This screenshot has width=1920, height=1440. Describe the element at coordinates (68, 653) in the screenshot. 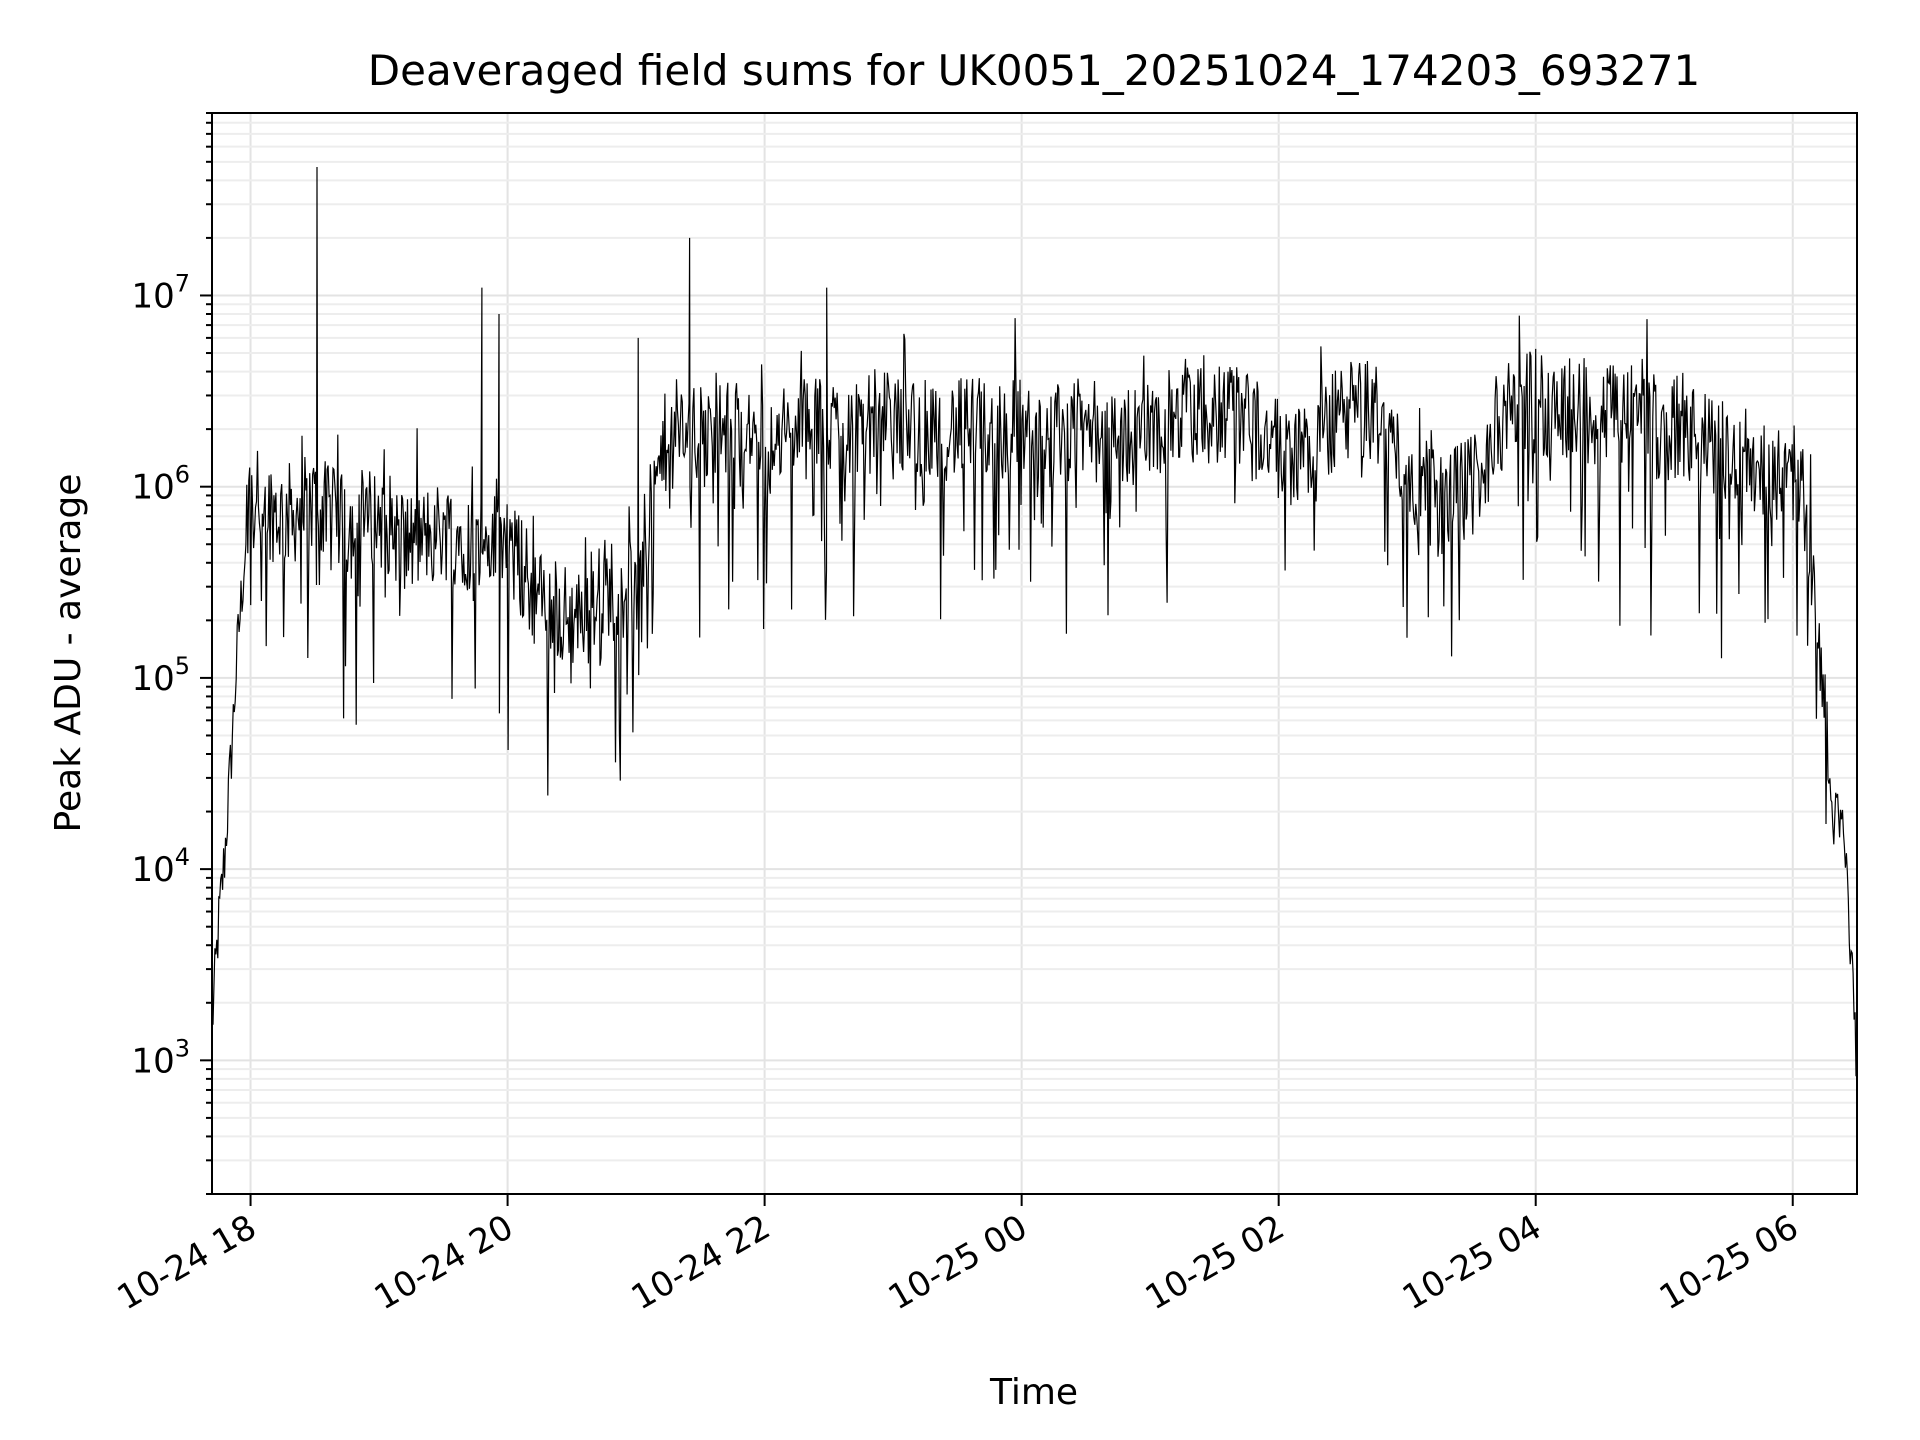

I see `y-axis-label: Peak ADU - average` at that location.